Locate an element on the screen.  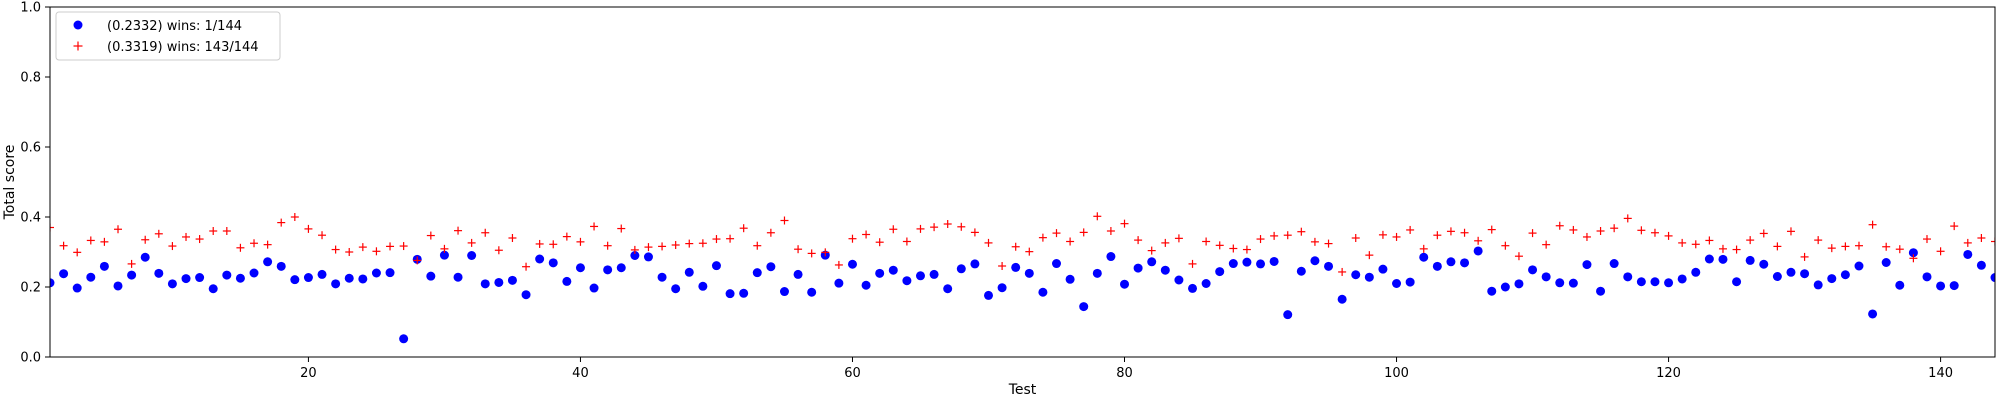
y-tick-label: 0.0 is located at coordinates (30, 358).